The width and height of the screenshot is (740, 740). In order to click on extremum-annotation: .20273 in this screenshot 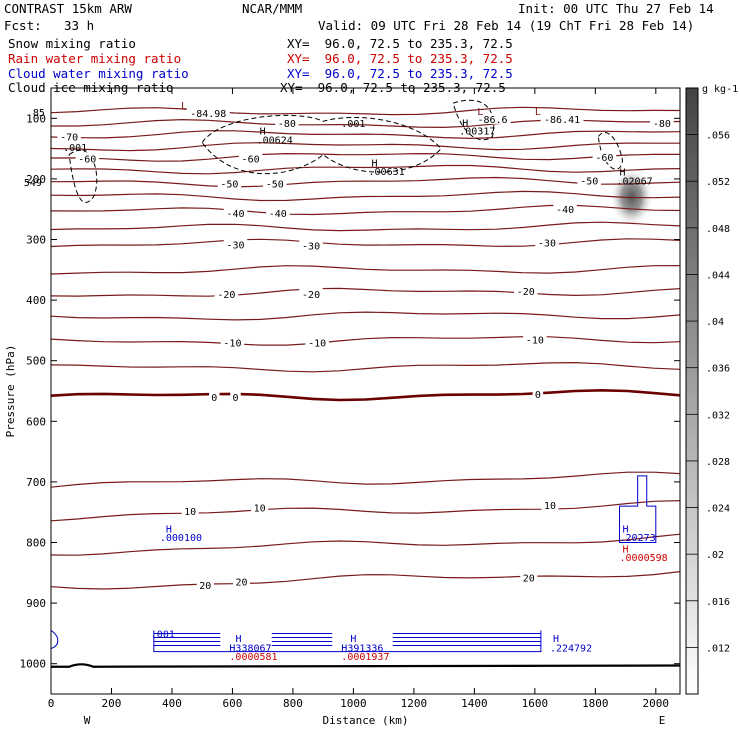, I will do `click(638, 538)`.